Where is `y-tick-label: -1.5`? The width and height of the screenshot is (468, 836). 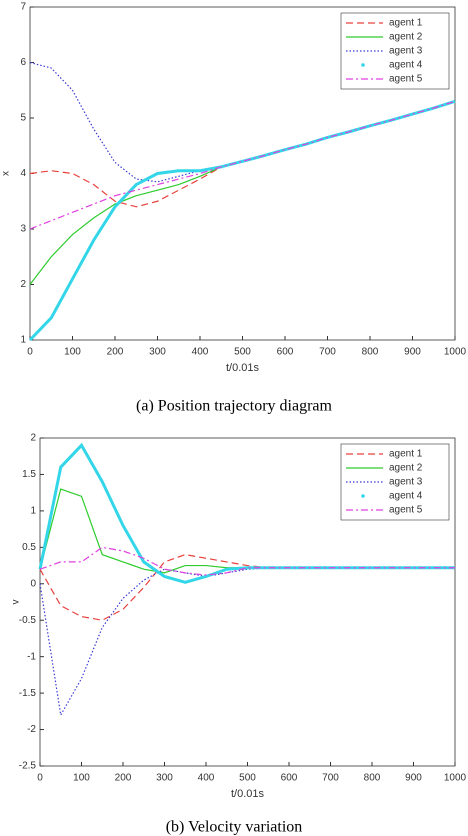
y-tick-label: -1.5 is located at coordinates (28, 693).